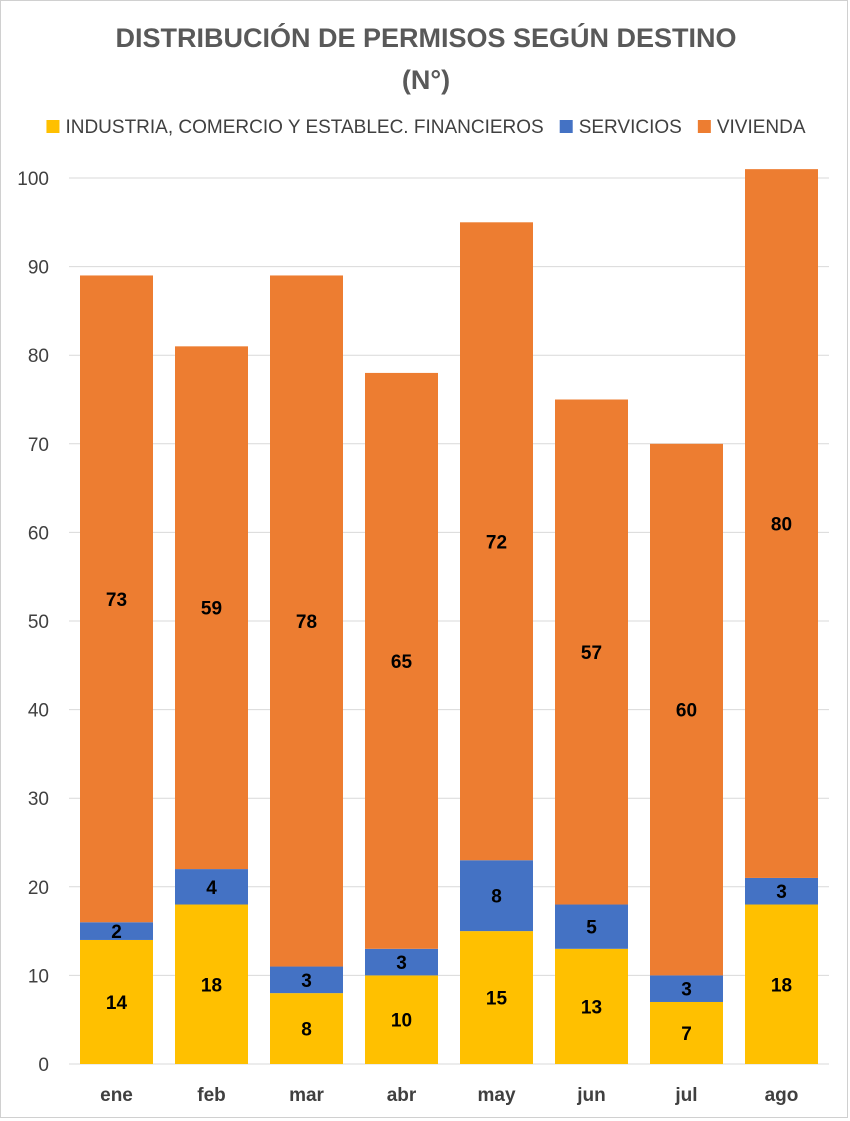  I want to click on data-label: 15, so click(497, 999).